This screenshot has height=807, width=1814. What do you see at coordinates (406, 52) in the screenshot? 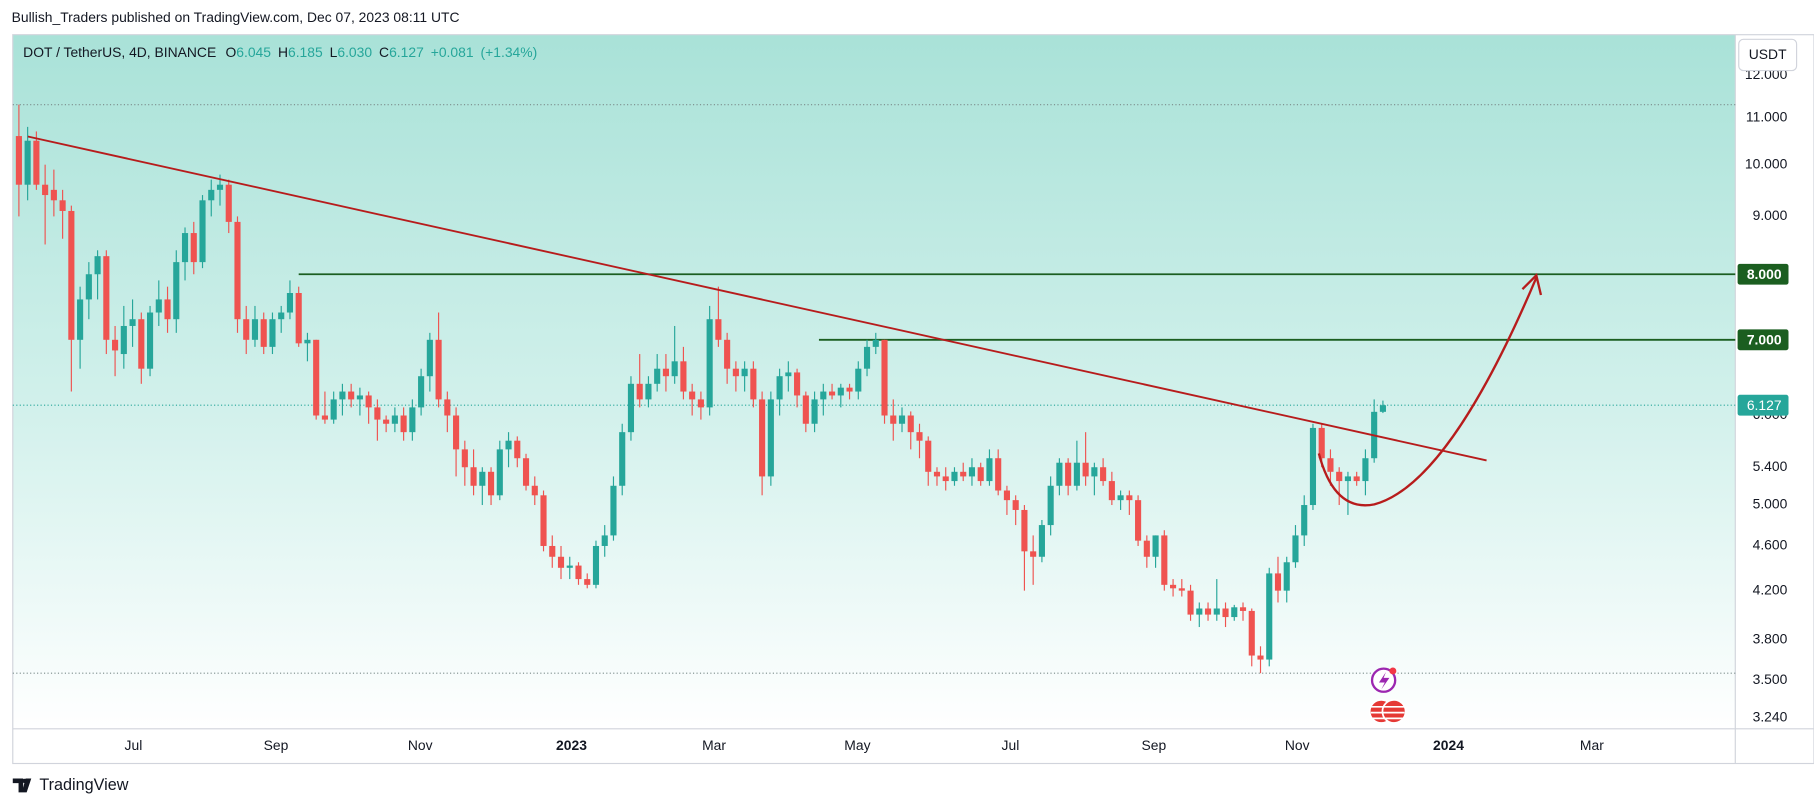
I see `legend-value: 6.127` at bounding box center [406, 52].